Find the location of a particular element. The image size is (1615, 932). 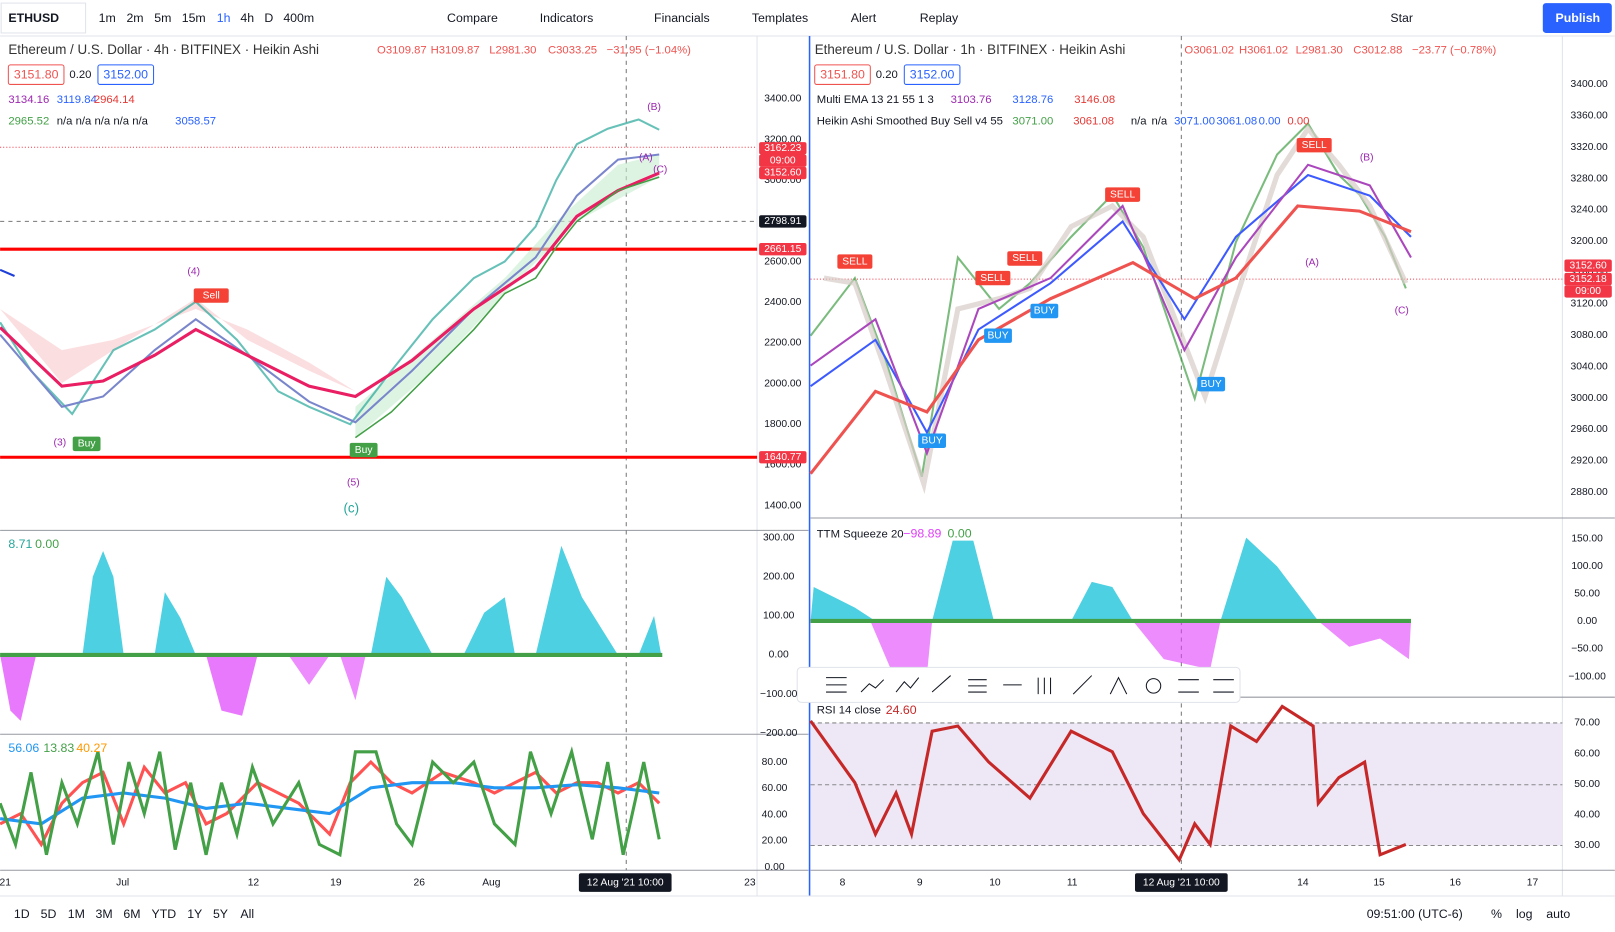

scale-option: auto is located at coordinates (1558, 914).